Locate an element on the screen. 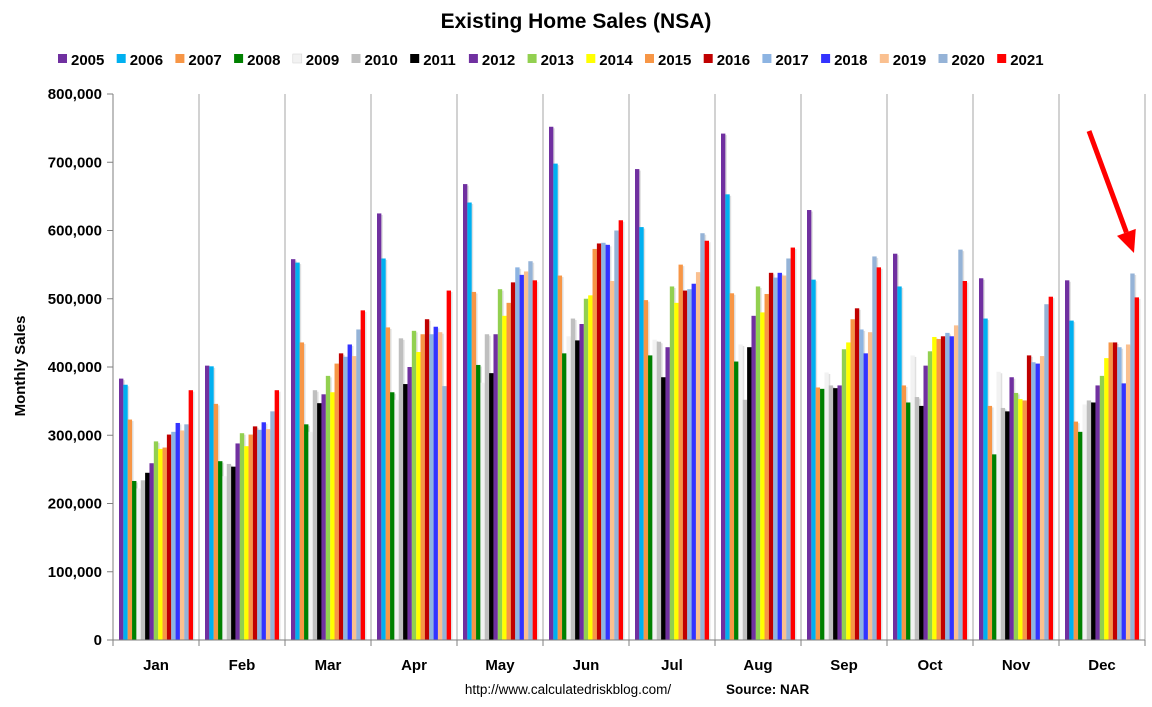  bar-2021-aug is located at coordinates (792, 443).